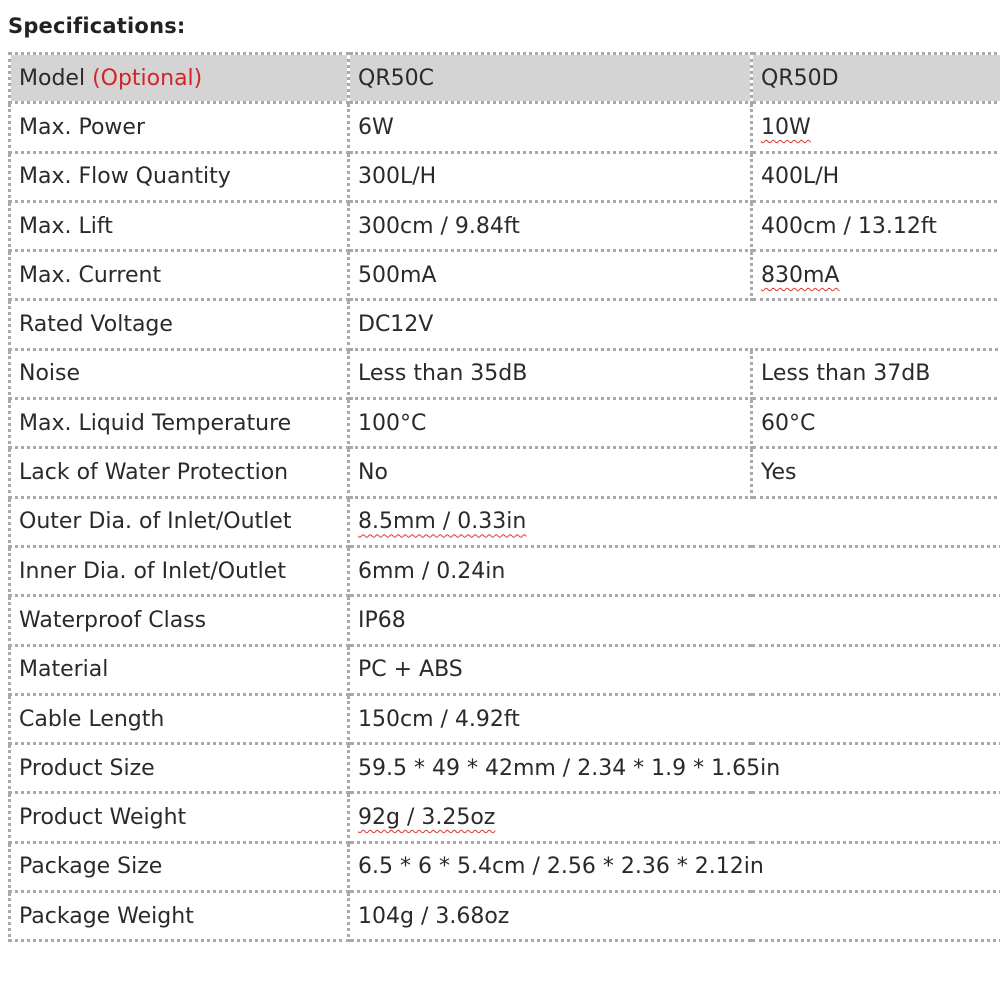 This screenshot has height=1000, width=1000. What do you see at coordinates (179, 867) in the screenshot?
I see `spec-label: Package Size` at bounding box center [179, 867].